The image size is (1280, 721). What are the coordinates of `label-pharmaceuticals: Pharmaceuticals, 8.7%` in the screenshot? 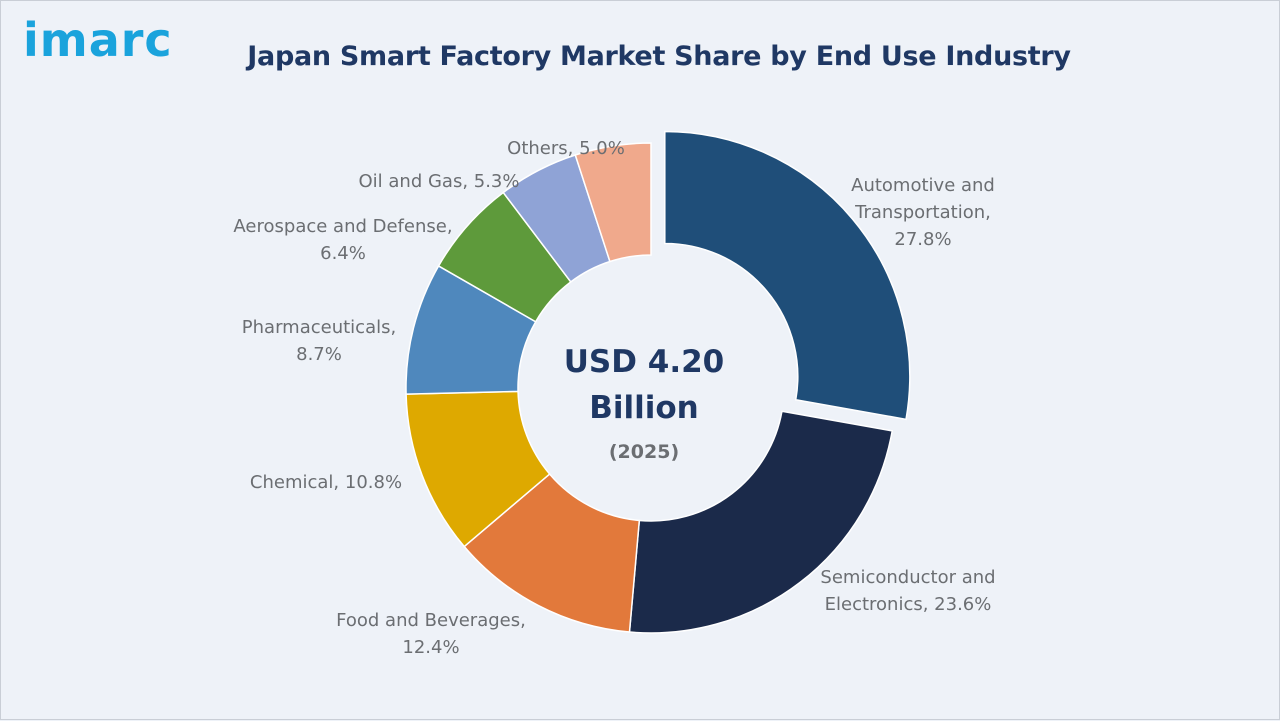 It's located at (319, 341).